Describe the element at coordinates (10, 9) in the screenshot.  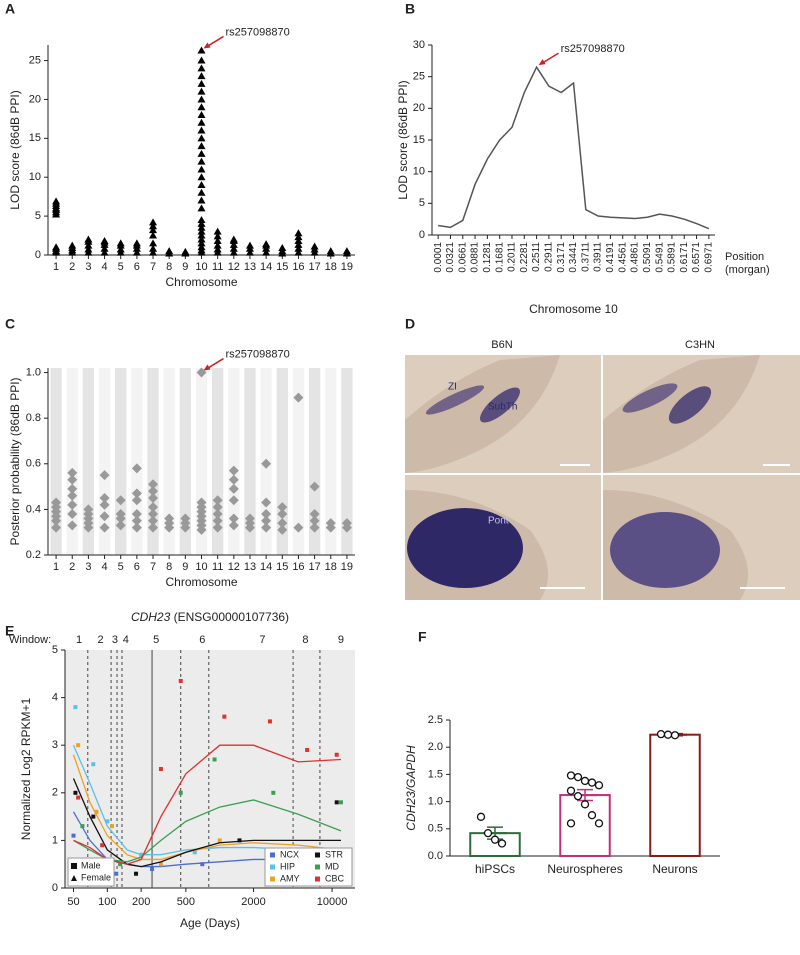
I see `panel-label: A` at that location.